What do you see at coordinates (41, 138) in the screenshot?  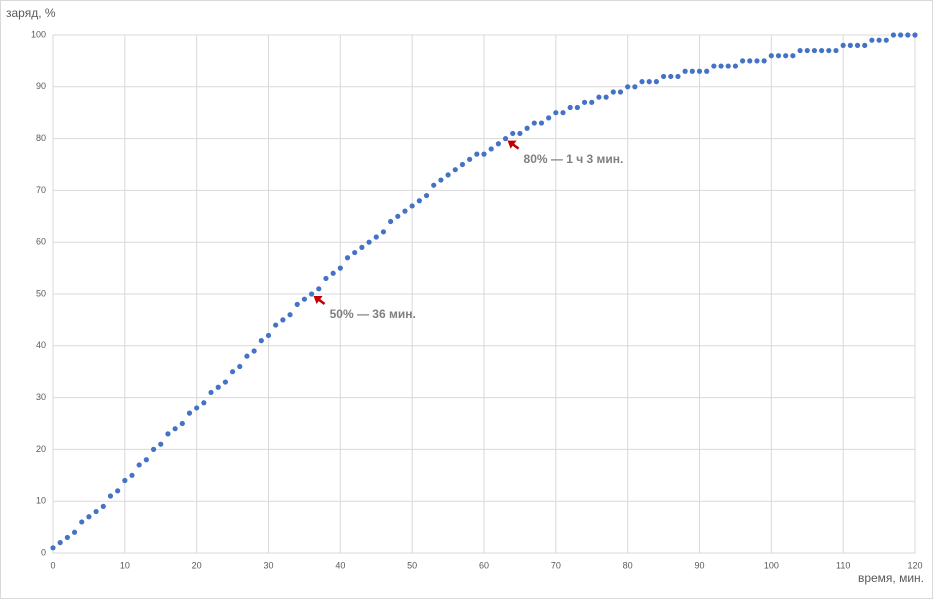 I see `y-tick-label: 80` at bounding box center [41, 138].